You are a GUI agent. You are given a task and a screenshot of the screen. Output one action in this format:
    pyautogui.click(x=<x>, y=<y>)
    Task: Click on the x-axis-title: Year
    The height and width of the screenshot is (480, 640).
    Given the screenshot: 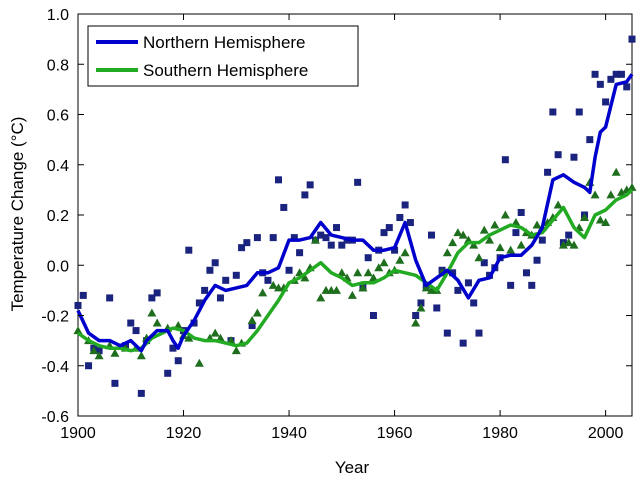 What is the action you would take?
    pyautogui.click(x=352, y=467)
    